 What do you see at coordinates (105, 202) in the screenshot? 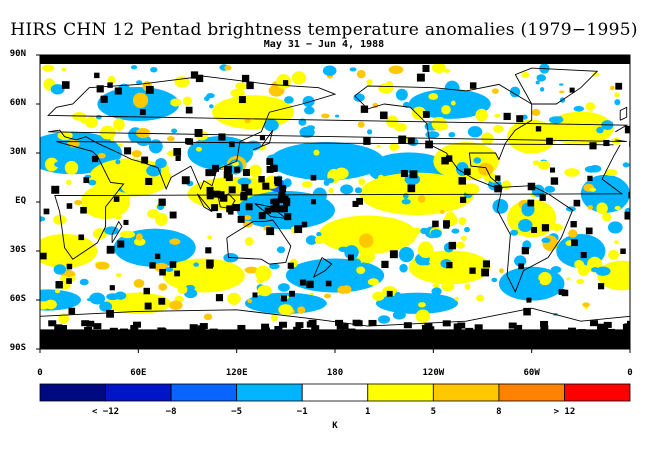
I see `anomaly-patch` at bounding box center [105, 202].